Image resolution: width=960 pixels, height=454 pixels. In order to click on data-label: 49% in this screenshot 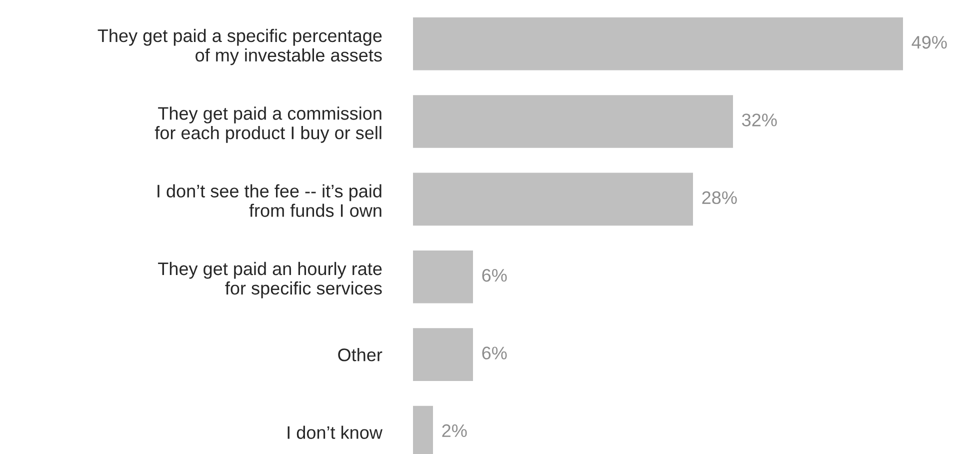, I will do `click(929, 42)`.